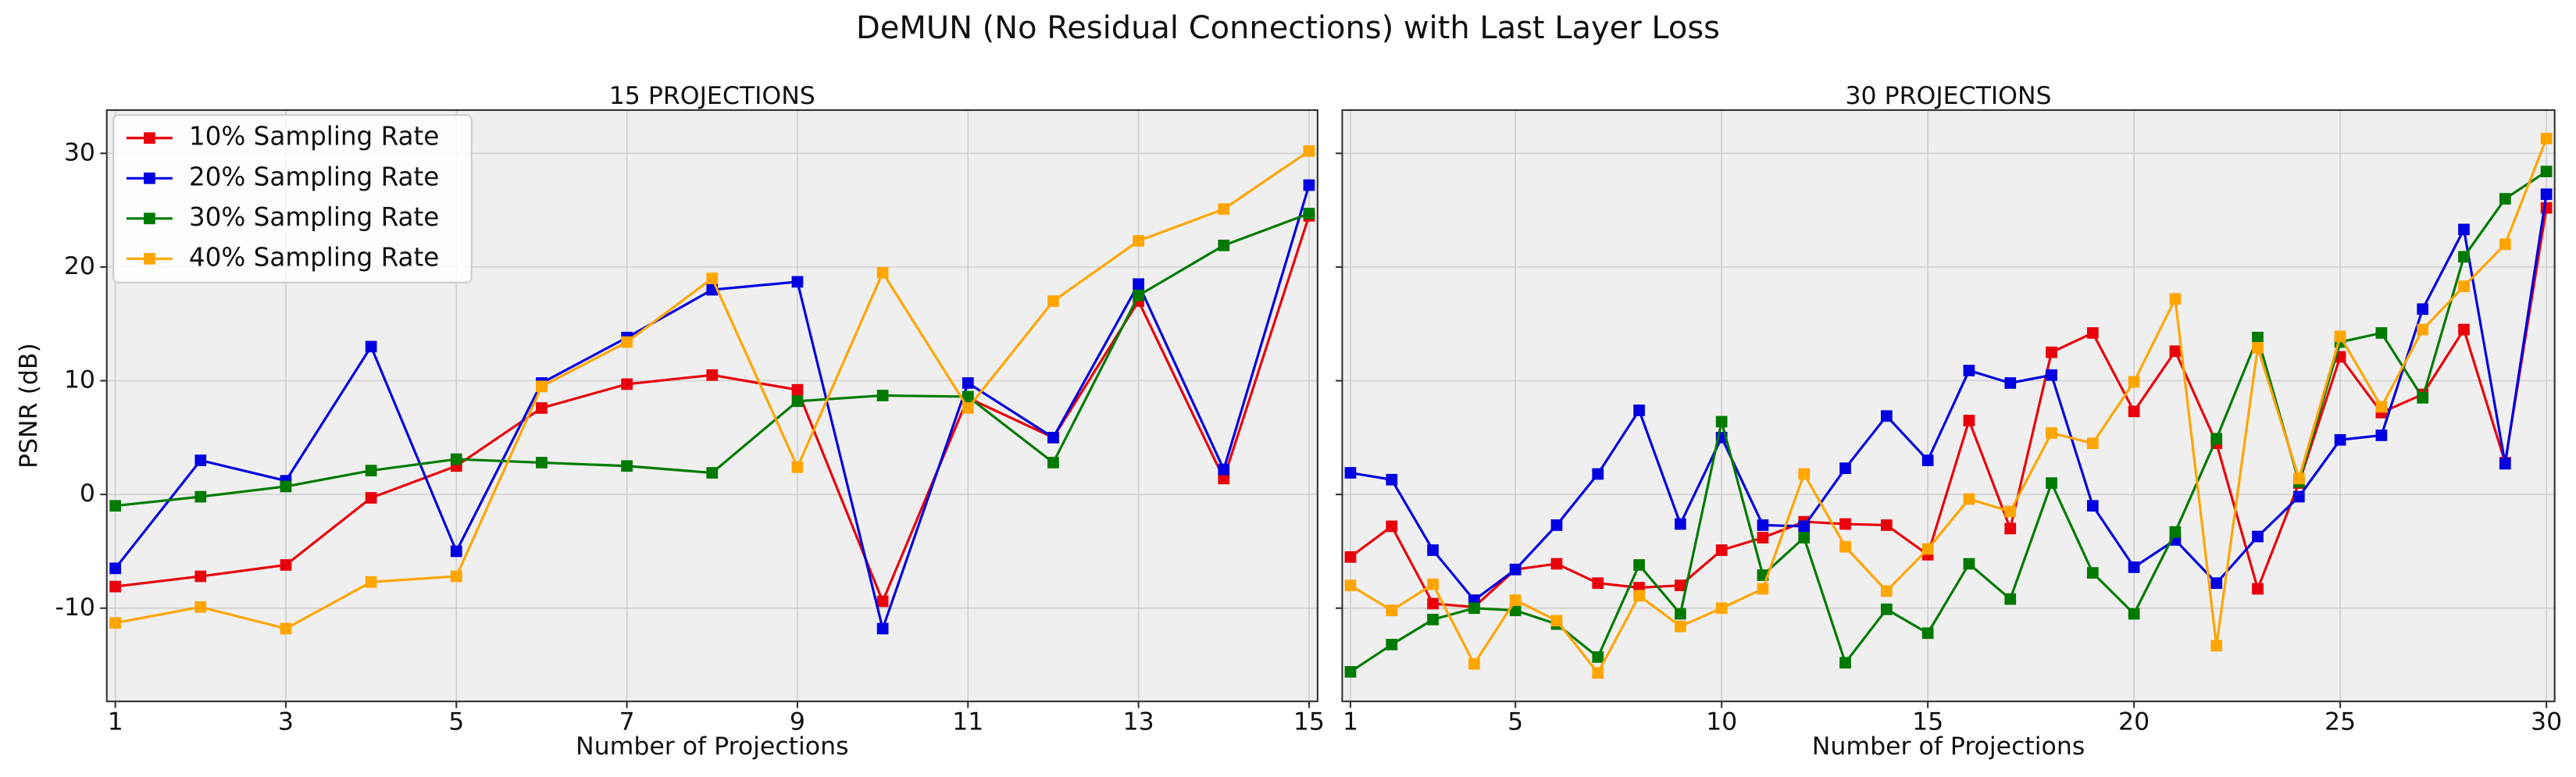 This screenshot has height=777, width=2576. What do you see at coordinates (79, 380) in the screenshot?
I see `y-tick-label: 10` at bounding box center [79, 380].